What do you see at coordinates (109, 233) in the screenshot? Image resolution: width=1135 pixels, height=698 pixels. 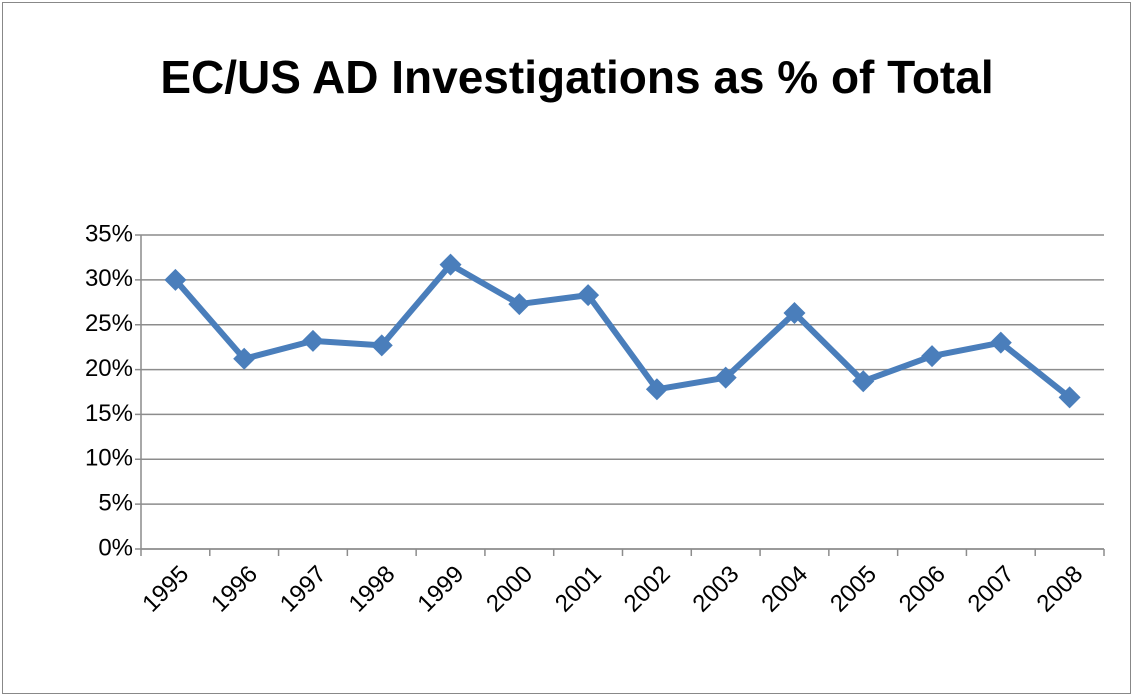 I see `y-tick-label: 35%` at bounding box center [109, 233].